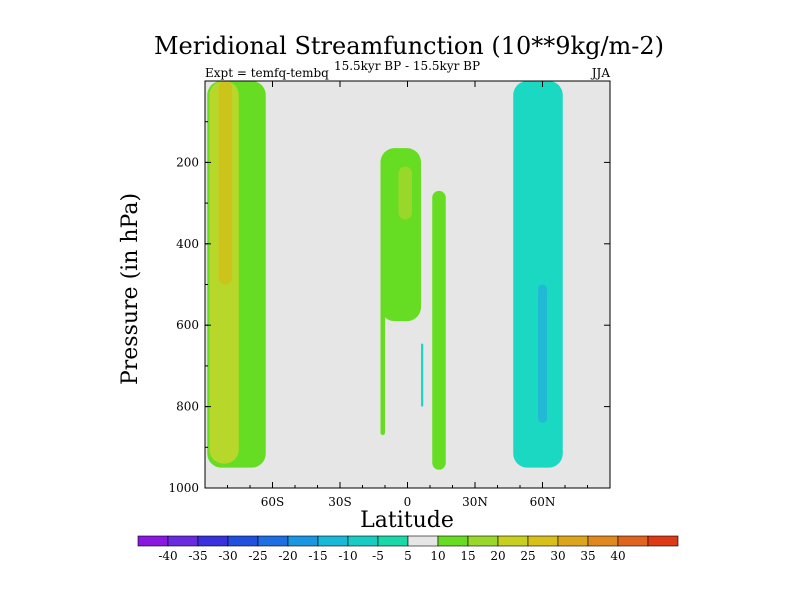 This screenshot has height=600, width=800. Describe the element at coordinates (408, 556) in the screenshot. I see `colorbar-label: 5` at that location.